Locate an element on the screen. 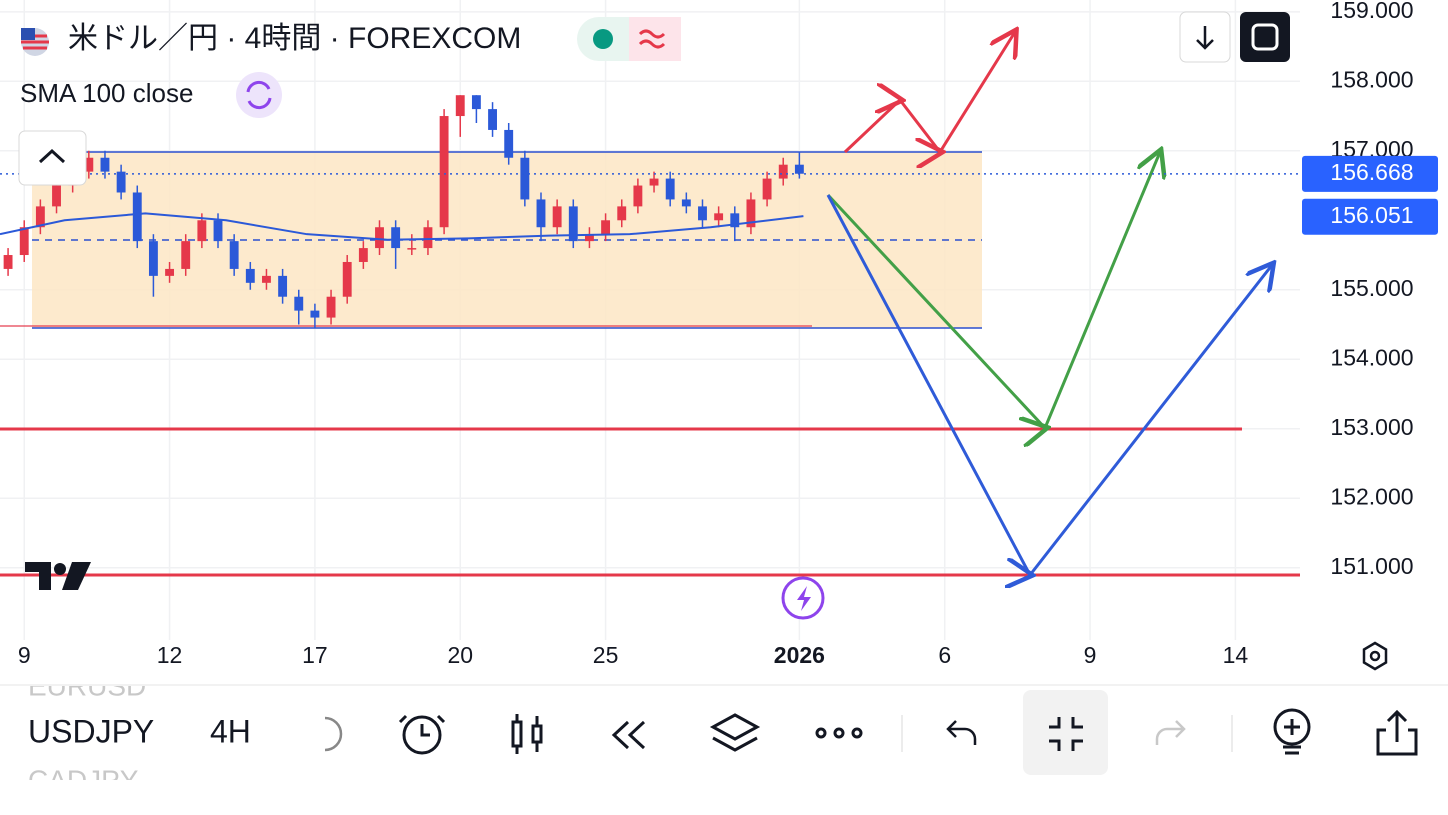 Image resolution: width=1448 pixels, height=815 pixels. symbol: USDJPY is located at coordinates (91, 731).